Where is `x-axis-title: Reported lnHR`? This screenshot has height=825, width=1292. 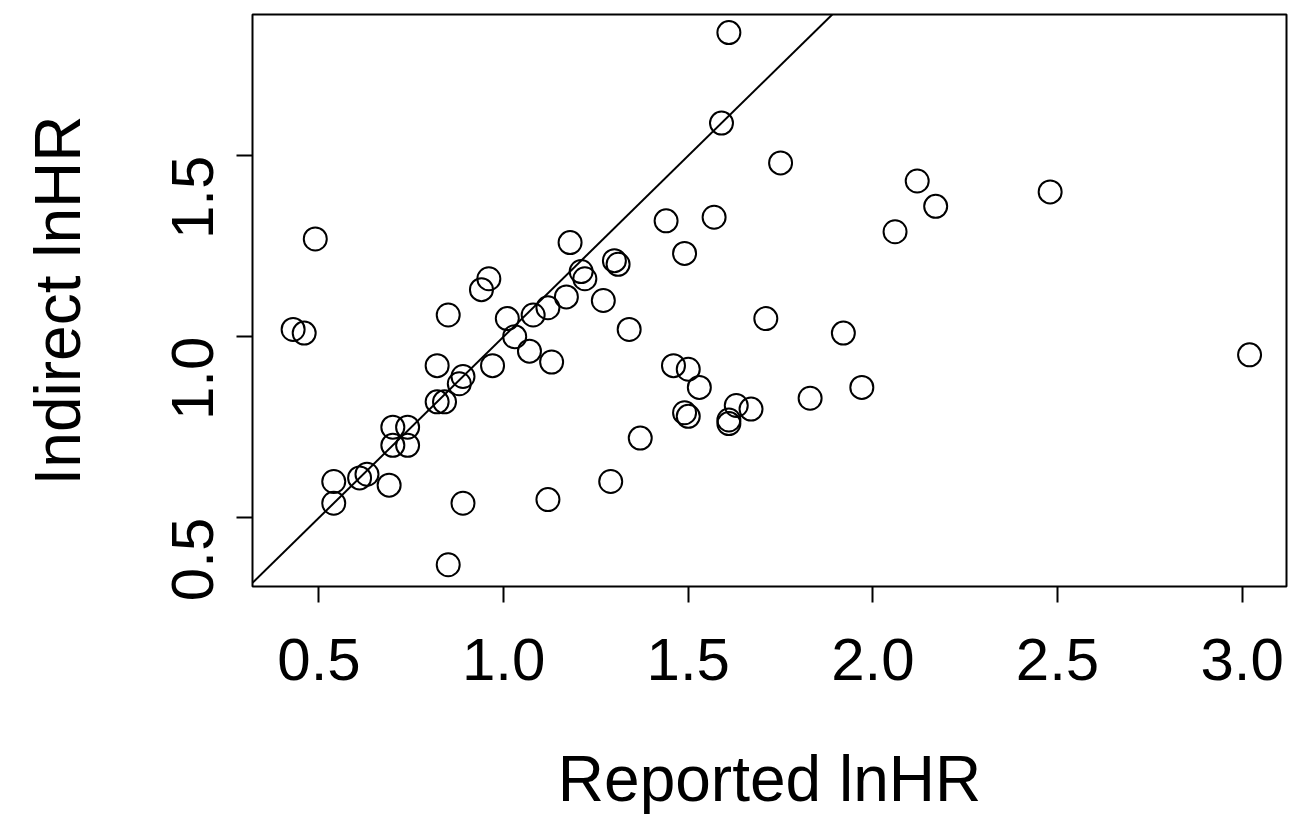 x-axis-title: Reported lnHR is located at coordinates (769, 778).